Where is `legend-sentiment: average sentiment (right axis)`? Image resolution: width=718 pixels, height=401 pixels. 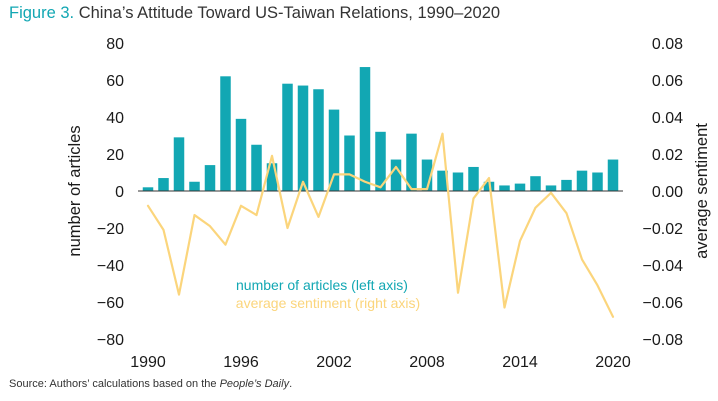 legend-sentiment: average sentiment (right axis) is located at coordinates (328, 303).